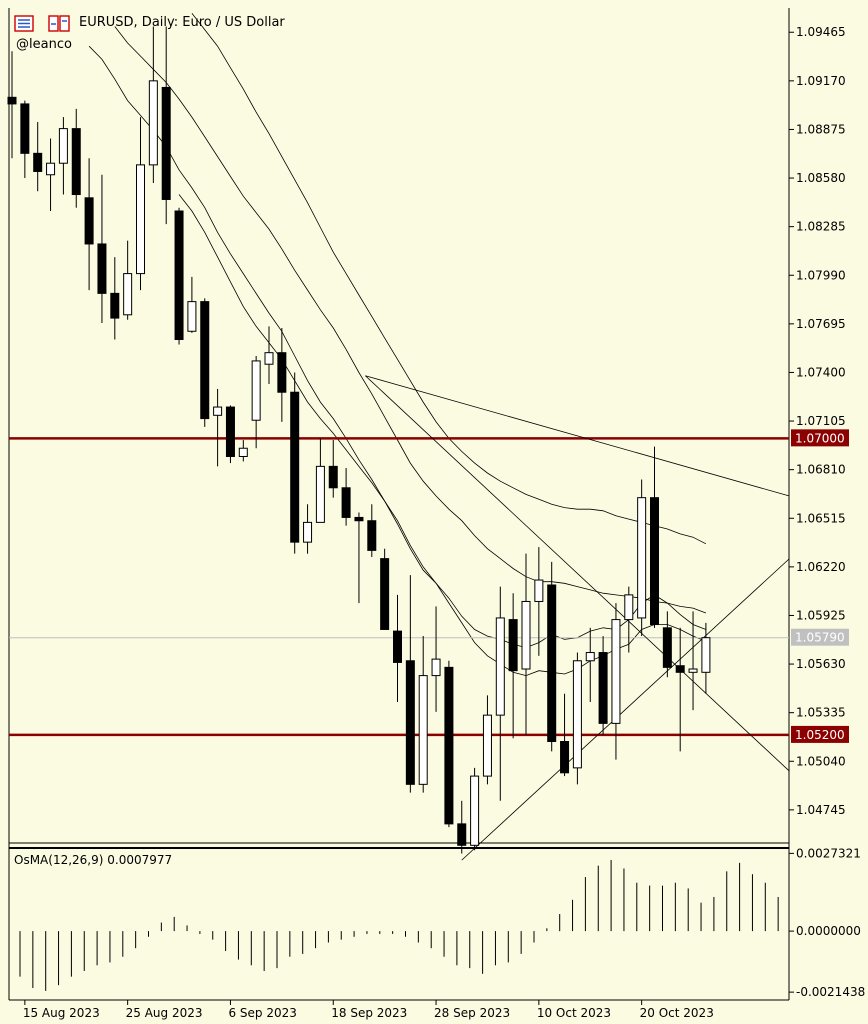 The height and width of the screenshot is (1024, 868). Describe the element at coordinates (59, 24) in the screenshot. I see `window-pair-icon` at that location.